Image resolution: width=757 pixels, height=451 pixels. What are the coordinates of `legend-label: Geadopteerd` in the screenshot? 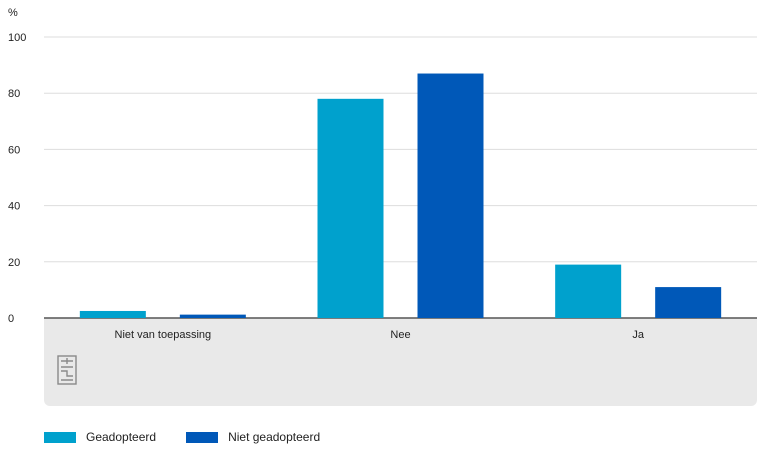 It's located at (121, 437).